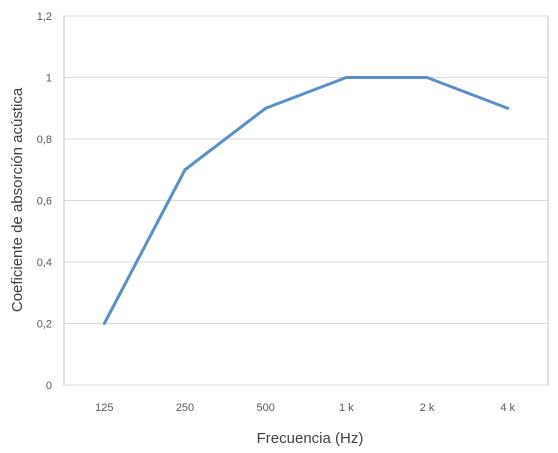 The width and height of the screenshot is (558, 453). Describe the element at coordinates (44, 140) in the screenshot. I see `y-tick-label: 0,8` at that location.